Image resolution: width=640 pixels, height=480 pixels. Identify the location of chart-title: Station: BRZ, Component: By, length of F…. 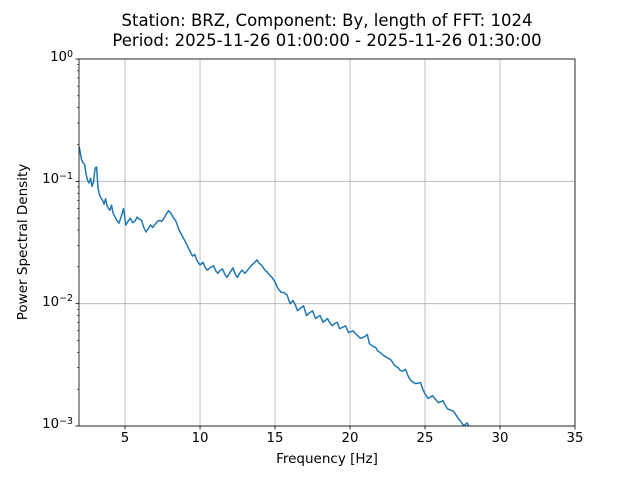
(327, 30).